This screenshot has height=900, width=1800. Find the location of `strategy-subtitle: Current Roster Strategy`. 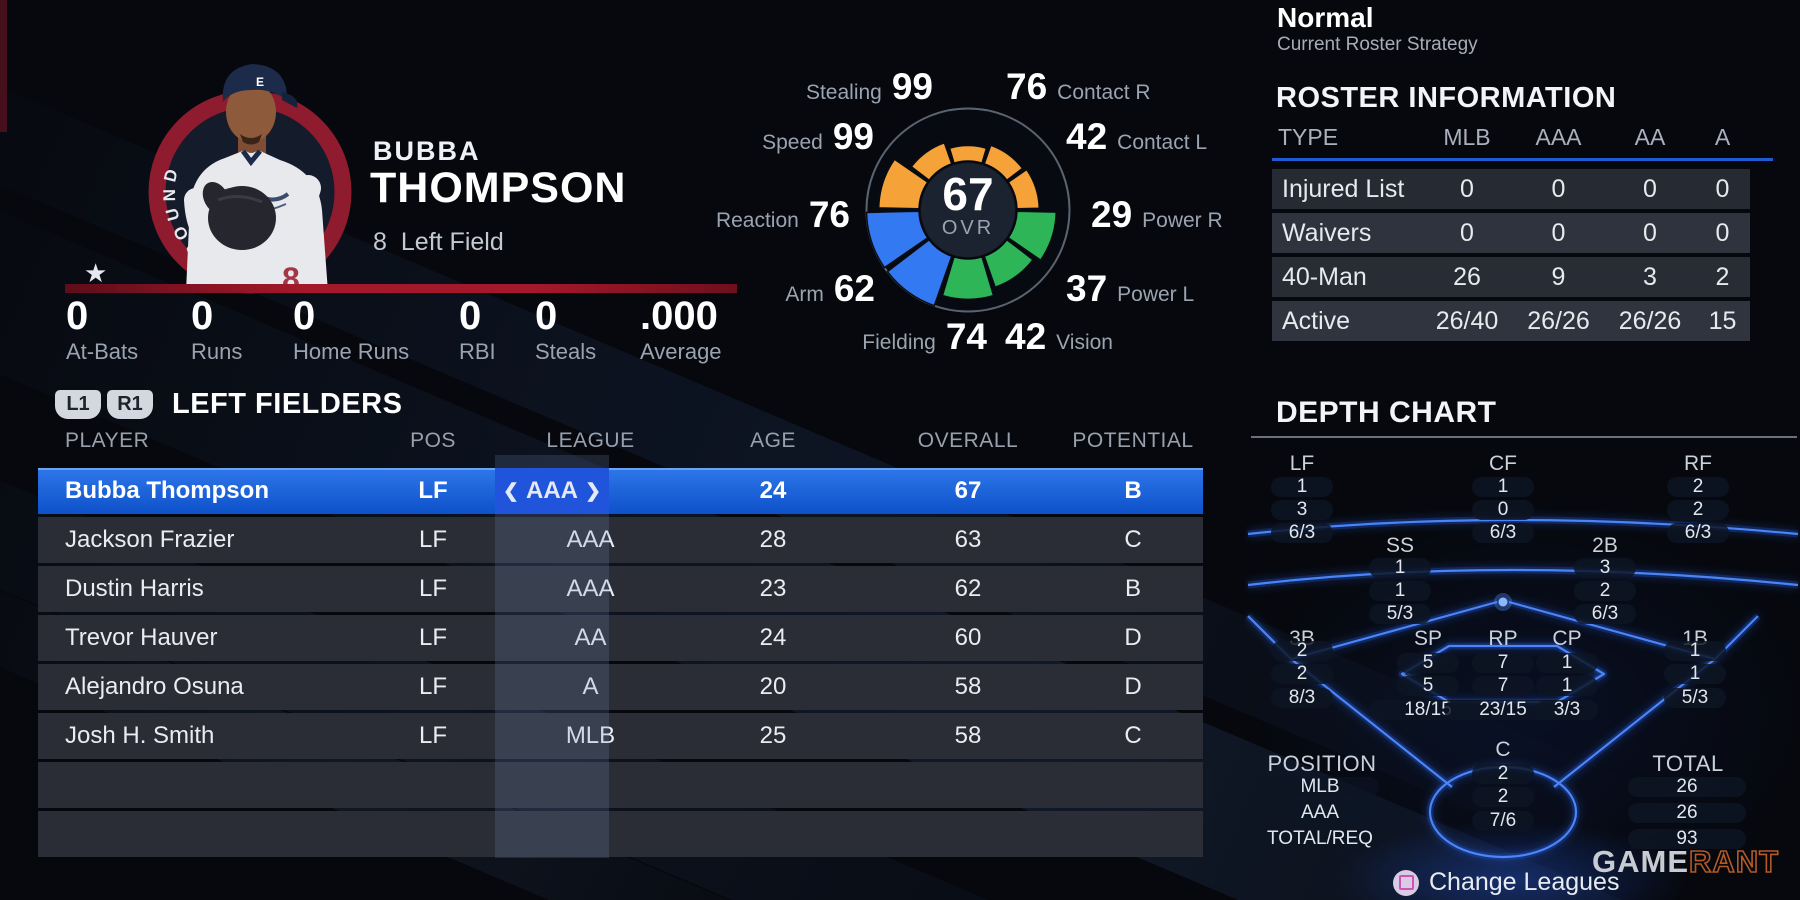

strategy-subtitle: Current Roster Strategy is located at coordinates (1377, 44).